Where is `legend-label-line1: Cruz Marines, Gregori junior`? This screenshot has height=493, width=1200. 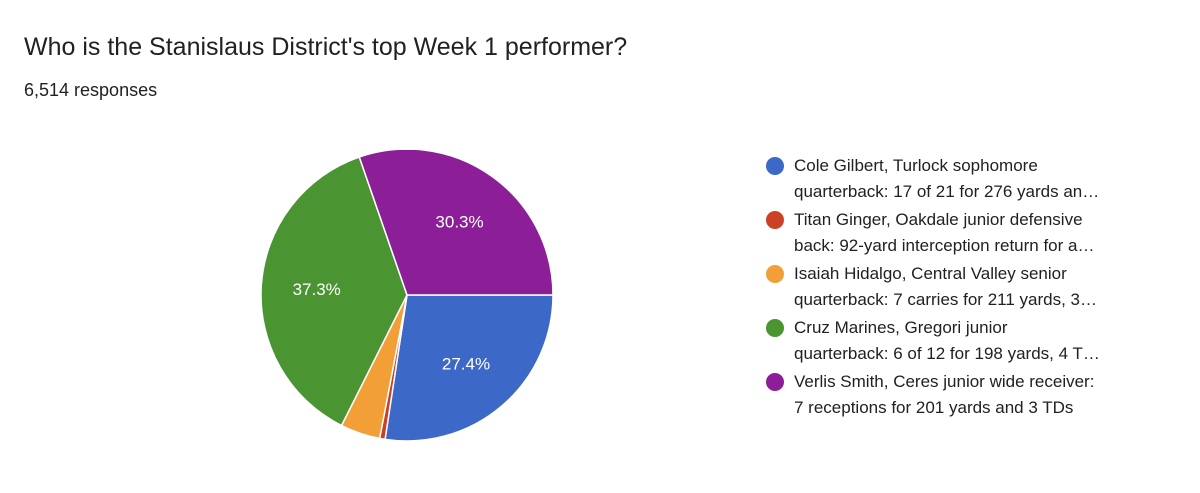 legend-label-line1: Cruz Marines, Gregori junior is located at coordinates (901, 327).